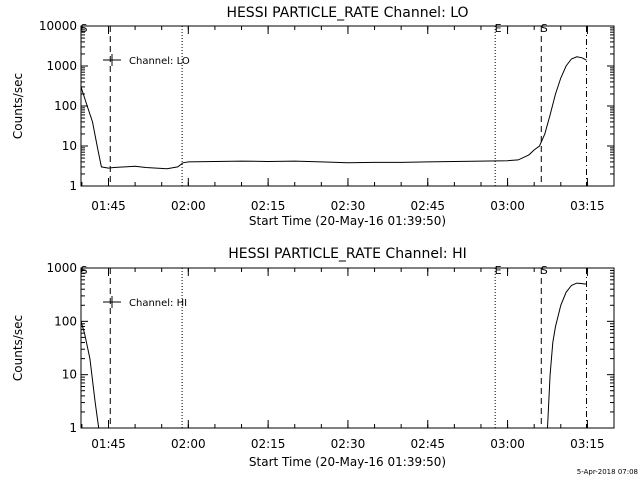  I want to click on chart-title: HESSI PARTICLE_RATE Channel: LO, so click(347, 13).